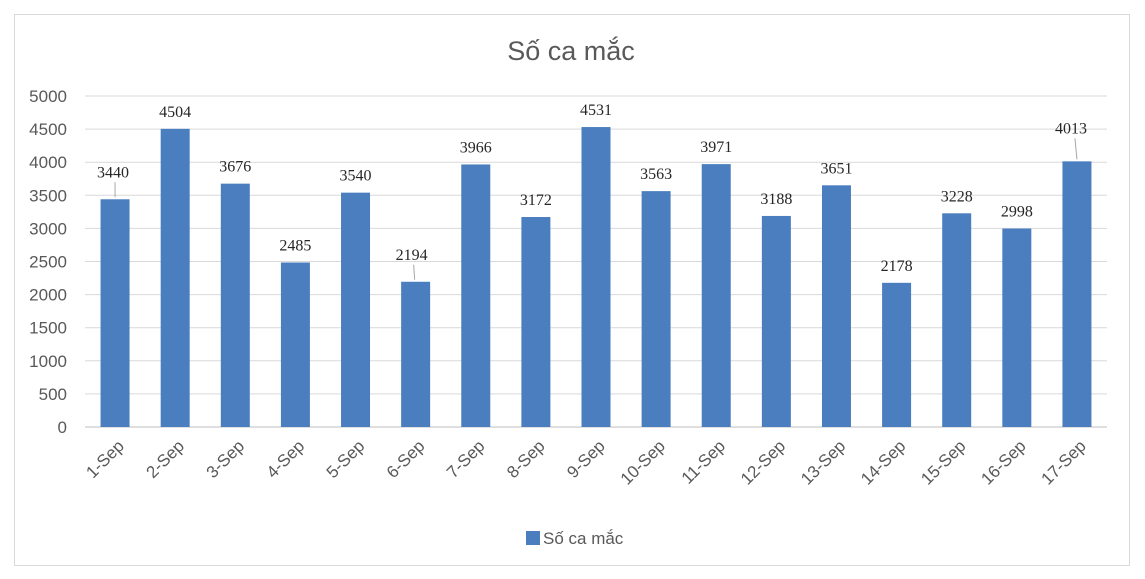 The width and height of the screenshot is (1145, 579). I want to click on y-tick-label: 1000, so click(48, 361).